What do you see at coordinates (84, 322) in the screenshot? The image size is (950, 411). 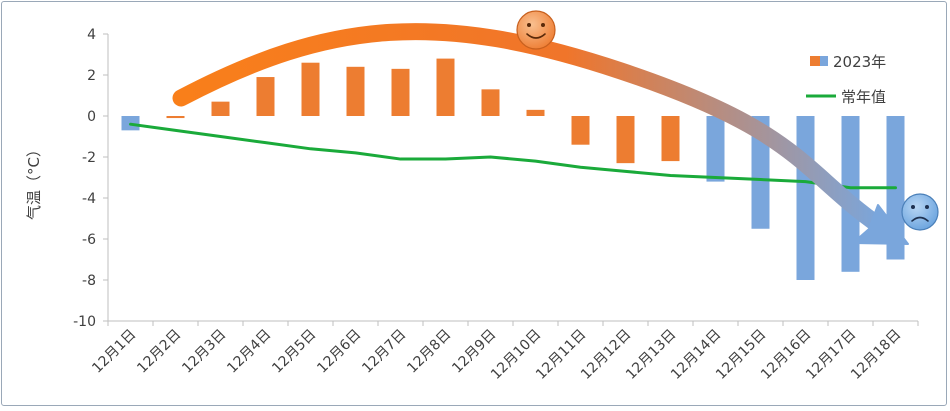 I see `y-tick-label: -10` at bounding box center [84, 322].